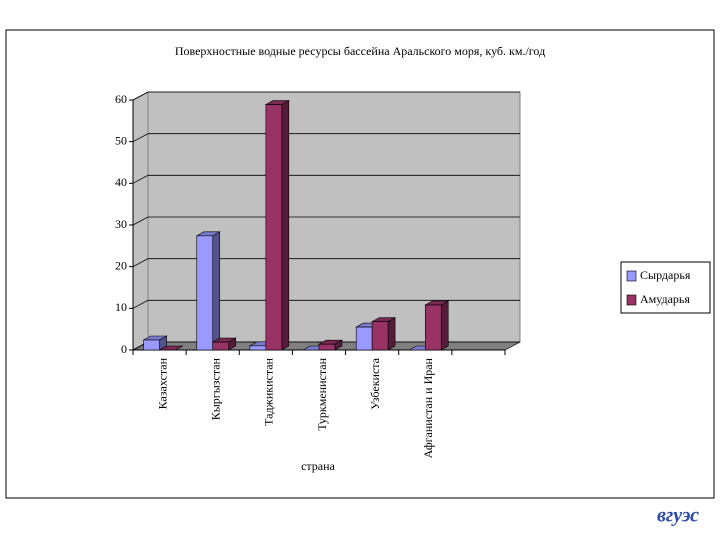  What do you see at coordinates (121, 265) in the screenshot?
I see `y-tick-label: 20` at bounding box center [121, 265].